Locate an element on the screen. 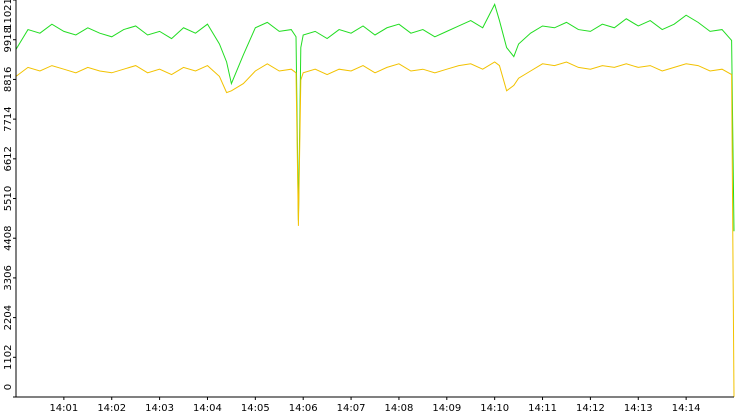 This screenshot has height=415, width=735. x-tick-label: 14:10 is located at coordinates (494, 408).